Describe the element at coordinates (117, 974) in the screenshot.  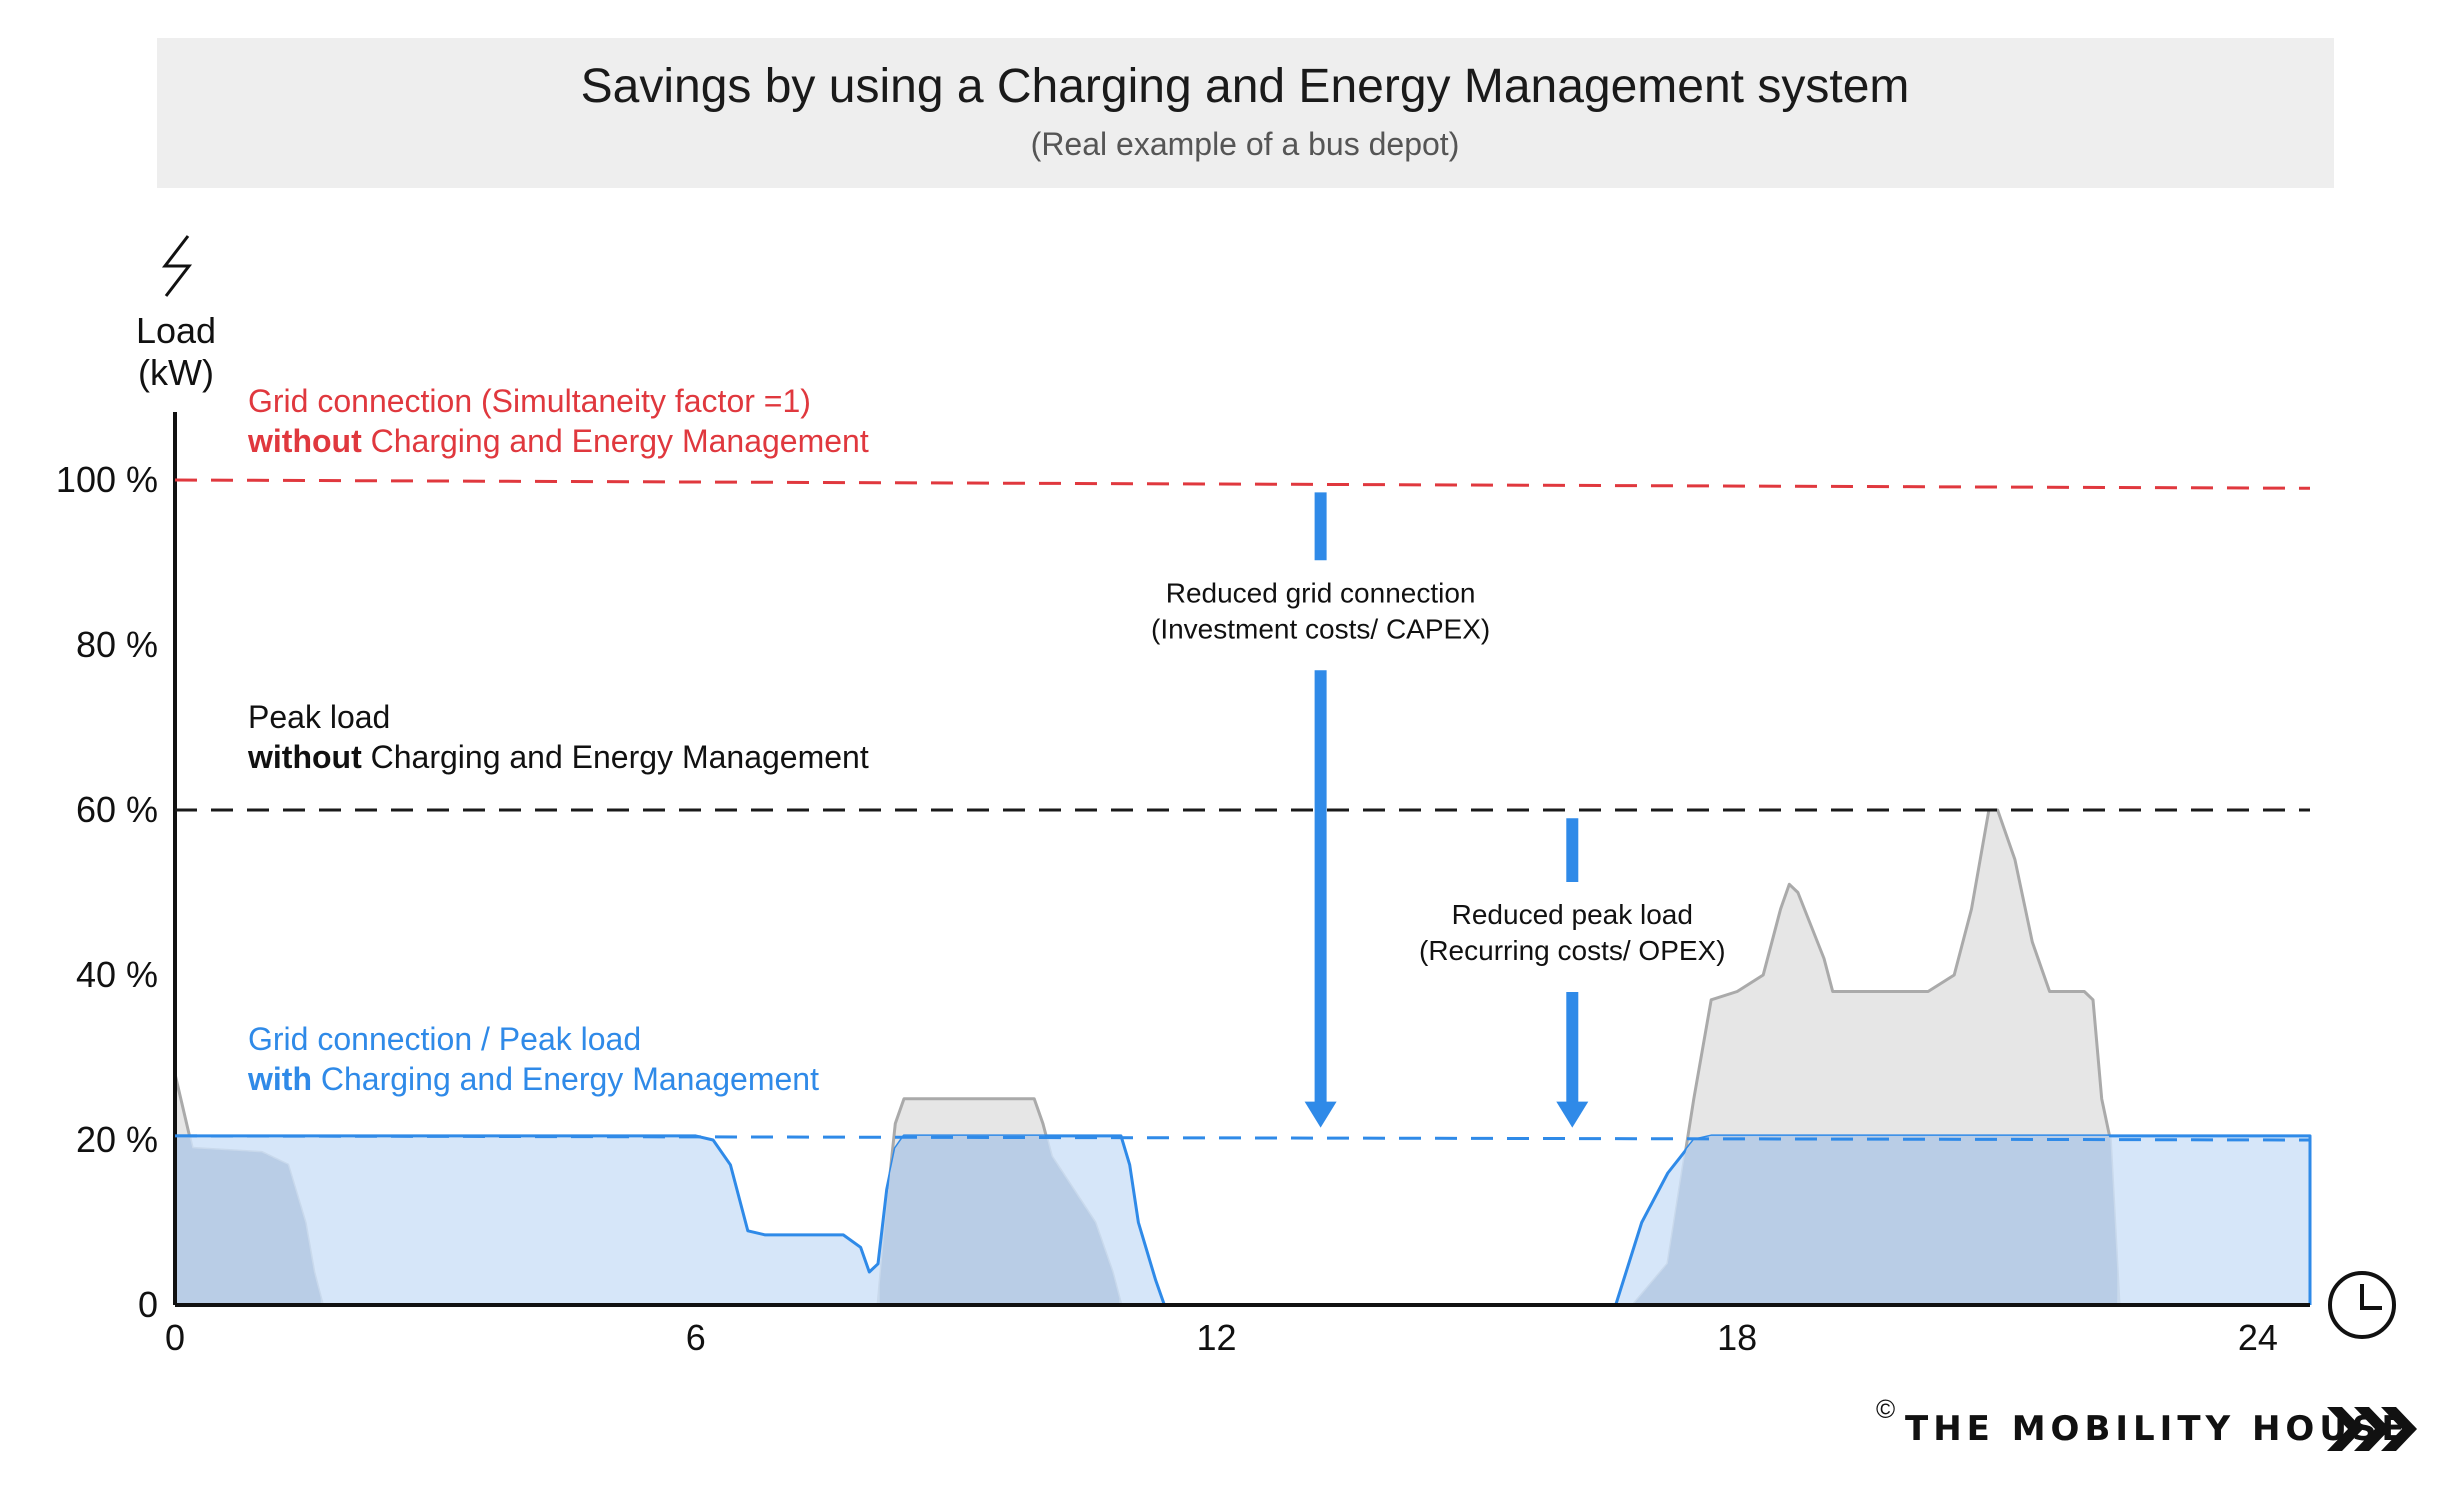
I see `y-tick-label: 40 %` at that location.